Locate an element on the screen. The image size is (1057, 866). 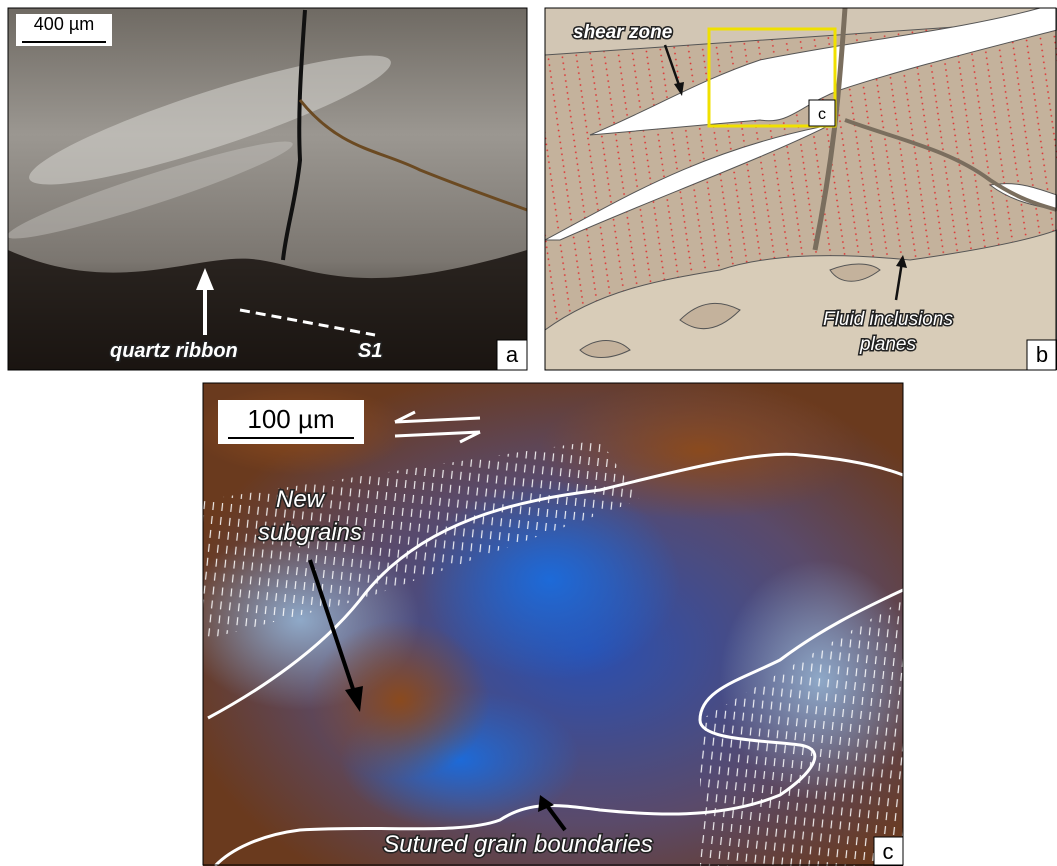
annotation: Fluid inclusions is located at coordinates (888, 319).